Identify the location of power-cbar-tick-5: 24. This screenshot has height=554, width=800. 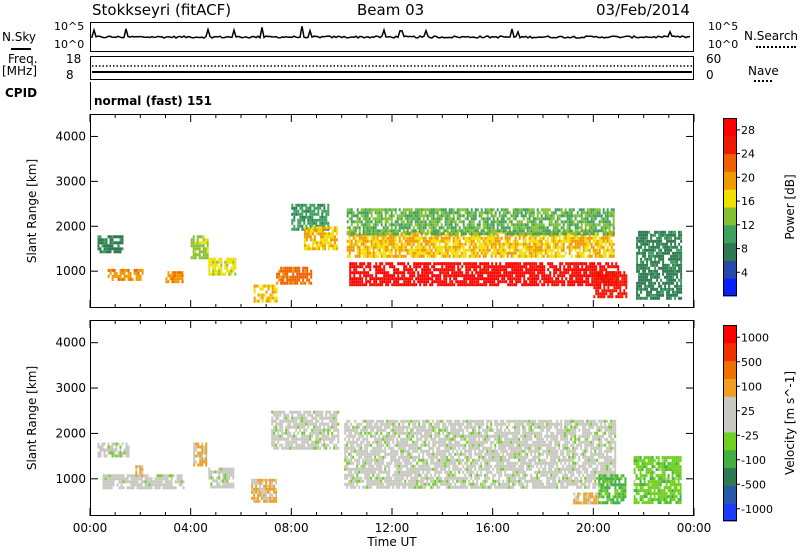
(748, 154).